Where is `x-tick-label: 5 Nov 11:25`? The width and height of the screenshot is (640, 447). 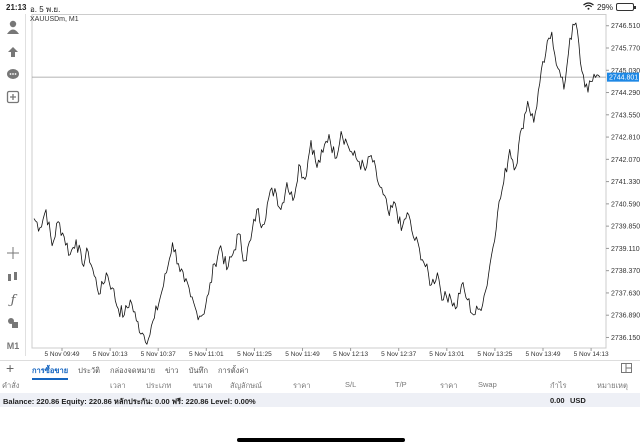
x-tick-label: 5 Nov 11:25 is located at coordinates (254, 353).